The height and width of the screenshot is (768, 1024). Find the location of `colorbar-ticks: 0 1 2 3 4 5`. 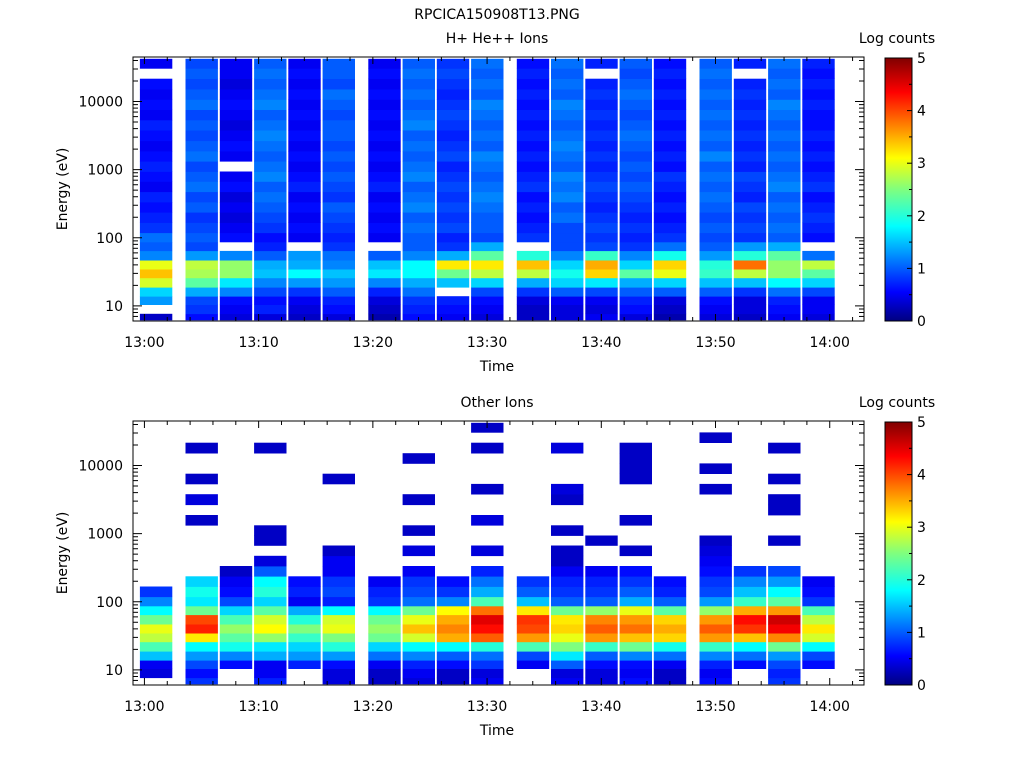

colorbar-ticks: 0 1 2 3 4 5 is located at coordinates (916, 190).